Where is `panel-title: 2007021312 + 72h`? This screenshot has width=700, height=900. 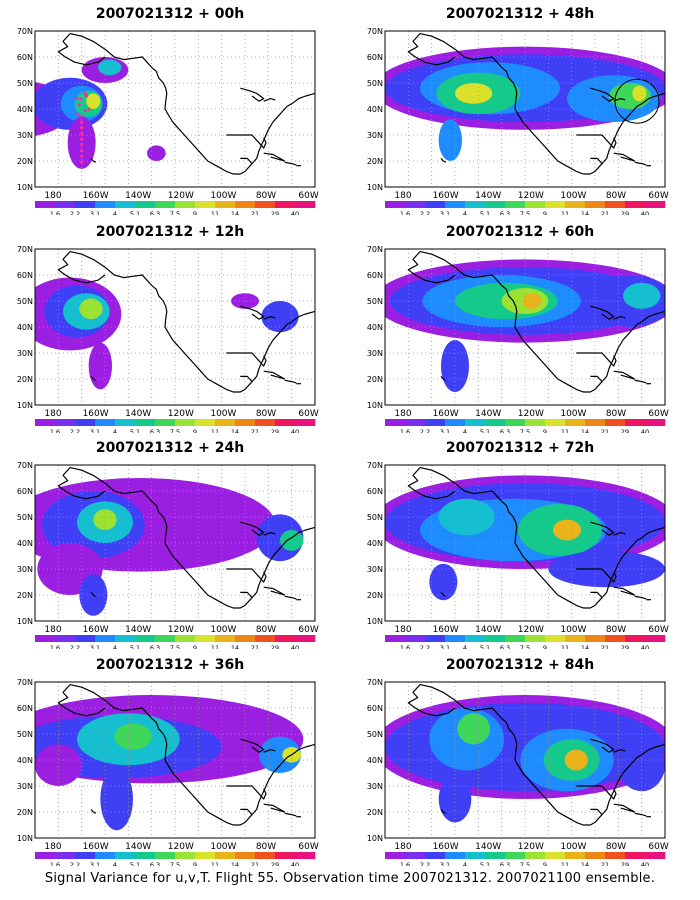
panel-title: 2007021312 + 72h is located at coordinates (520, 448).